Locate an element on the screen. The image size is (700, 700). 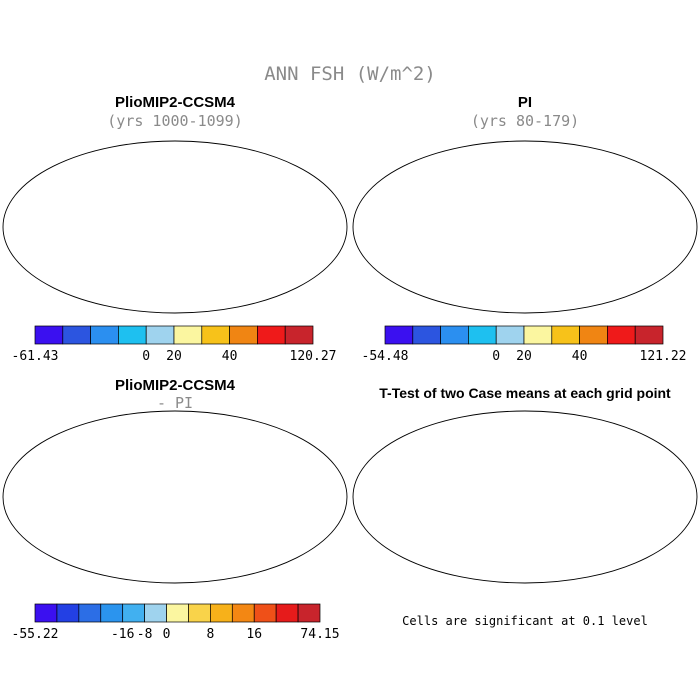
colorbar-tick-label: -8 is located at coordinates (145, 634).